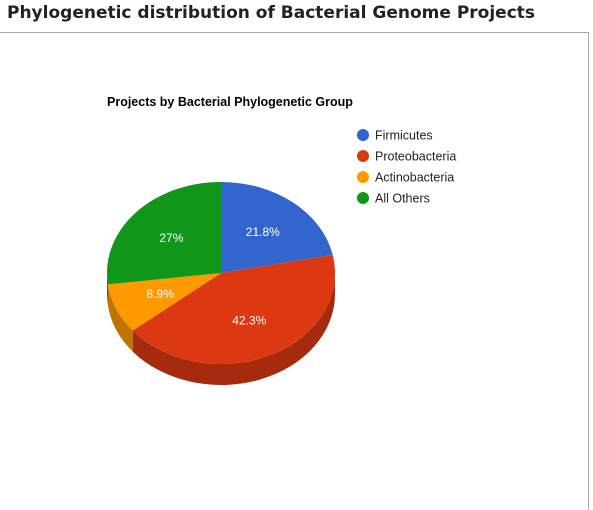  I want to click on pie-sides, so click(221, 329).